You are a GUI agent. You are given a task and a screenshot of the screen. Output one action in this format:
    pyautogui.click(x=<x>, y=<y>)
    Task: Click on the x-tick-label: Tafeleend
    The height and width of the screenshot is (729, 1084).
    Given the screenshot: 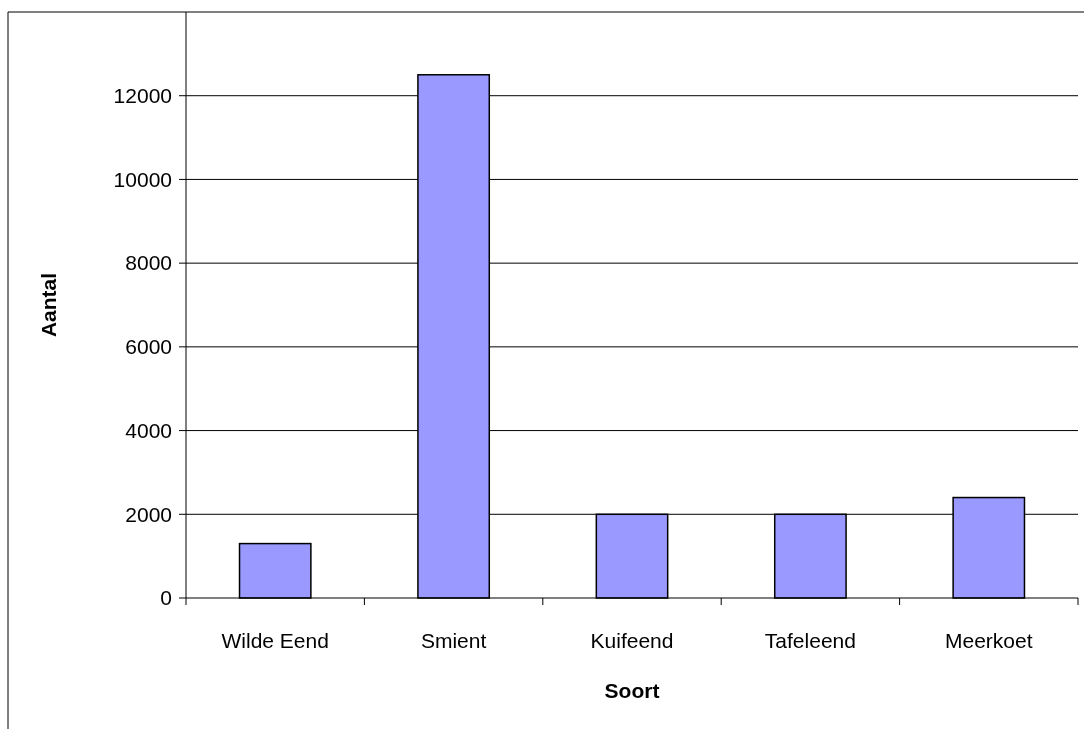 What is the action you would take?
    pyautogui.click(x=810, y=640)
    